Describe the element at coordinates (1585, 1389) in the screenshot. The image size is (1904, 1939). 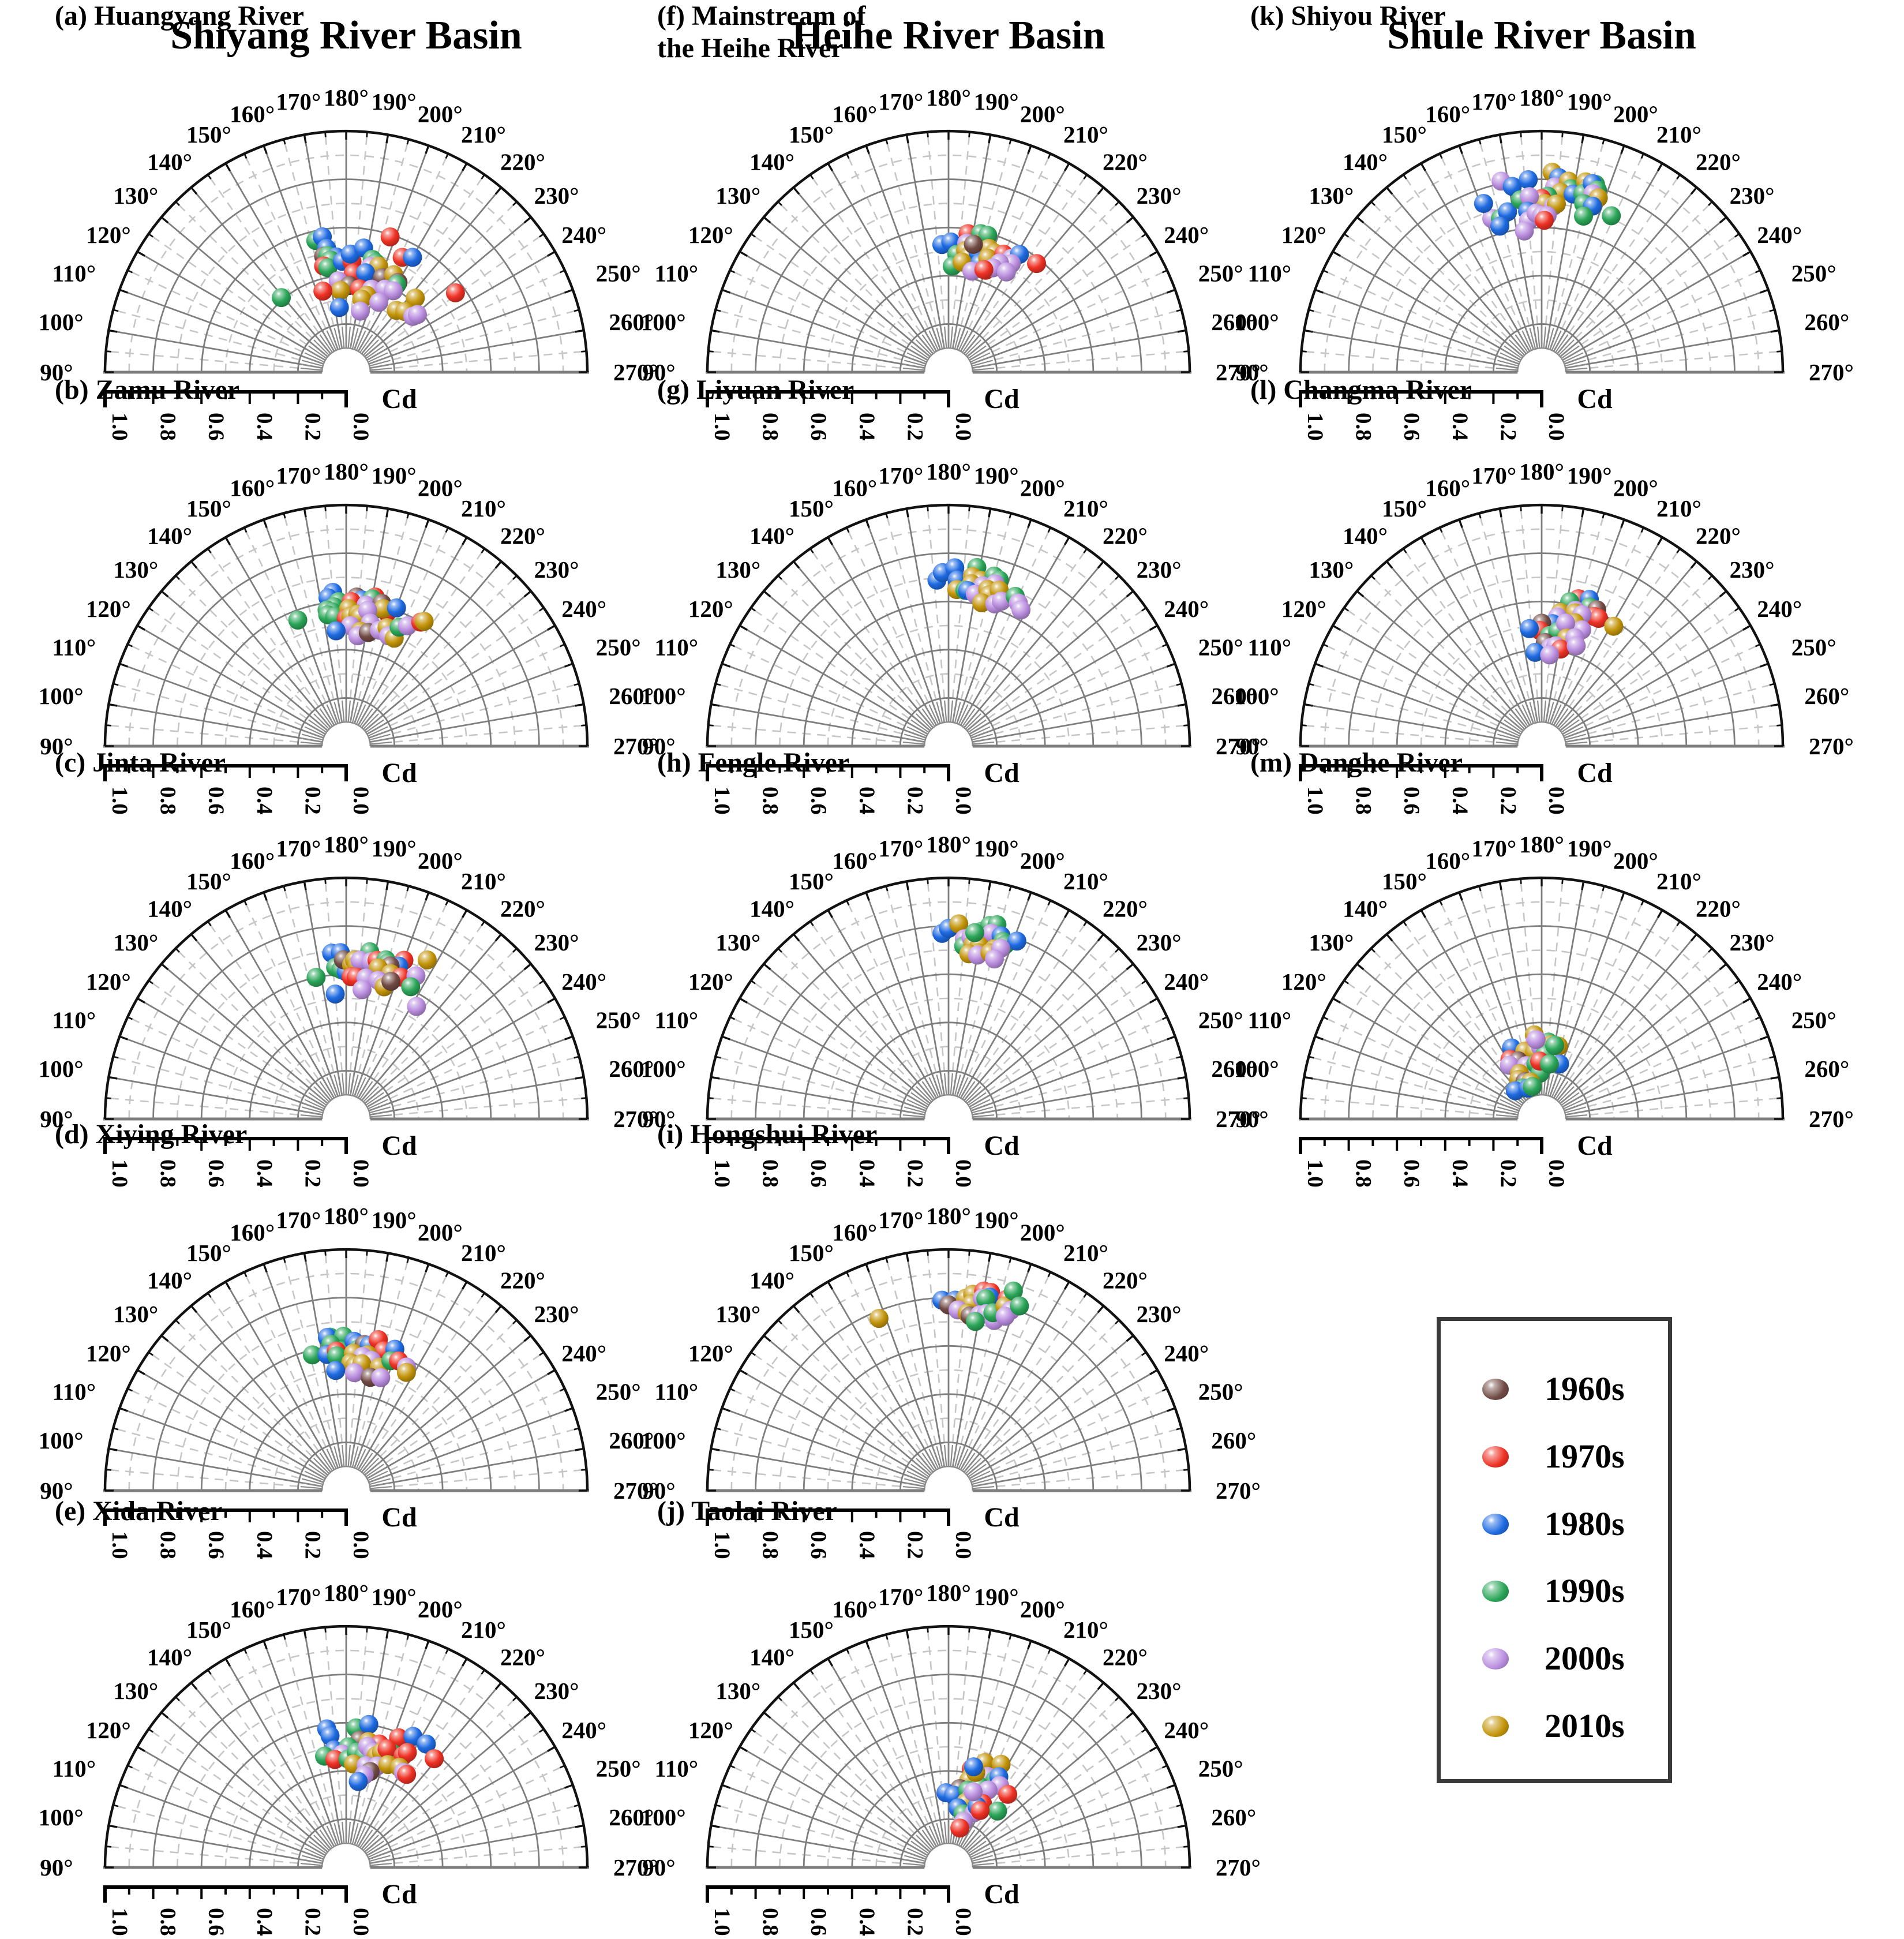
I see `legend-label: 1960s` at that location.